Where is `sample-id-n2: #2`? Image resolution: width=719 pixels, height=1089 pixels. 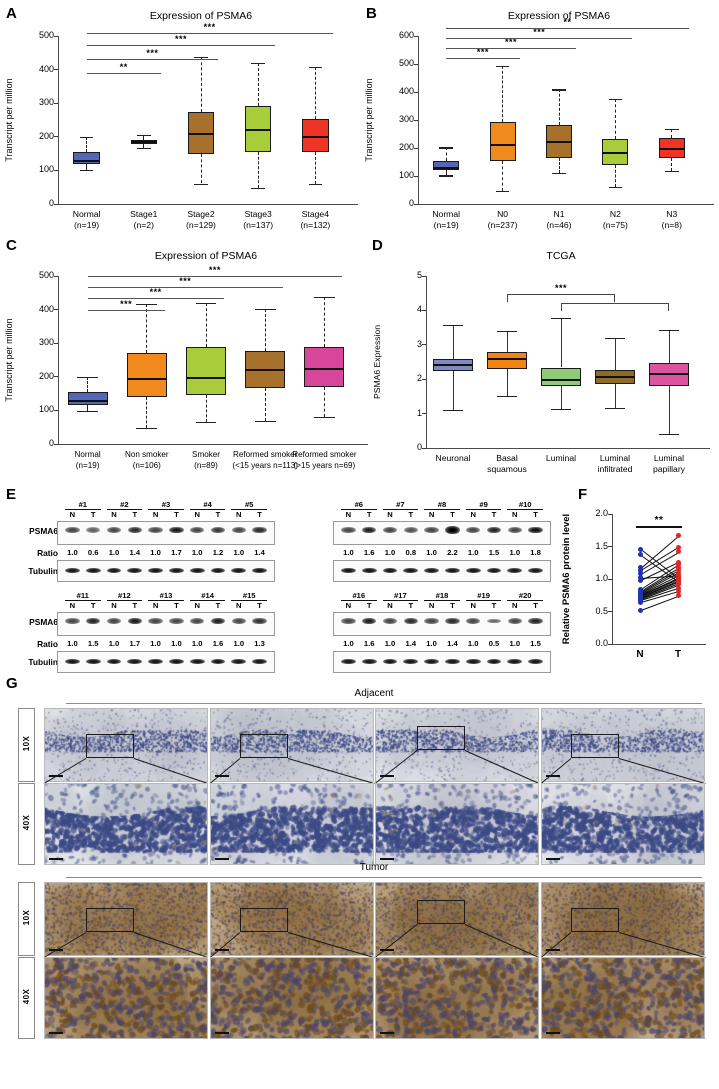 sample-id-n2: #2 is located at coordinates (124, 505).